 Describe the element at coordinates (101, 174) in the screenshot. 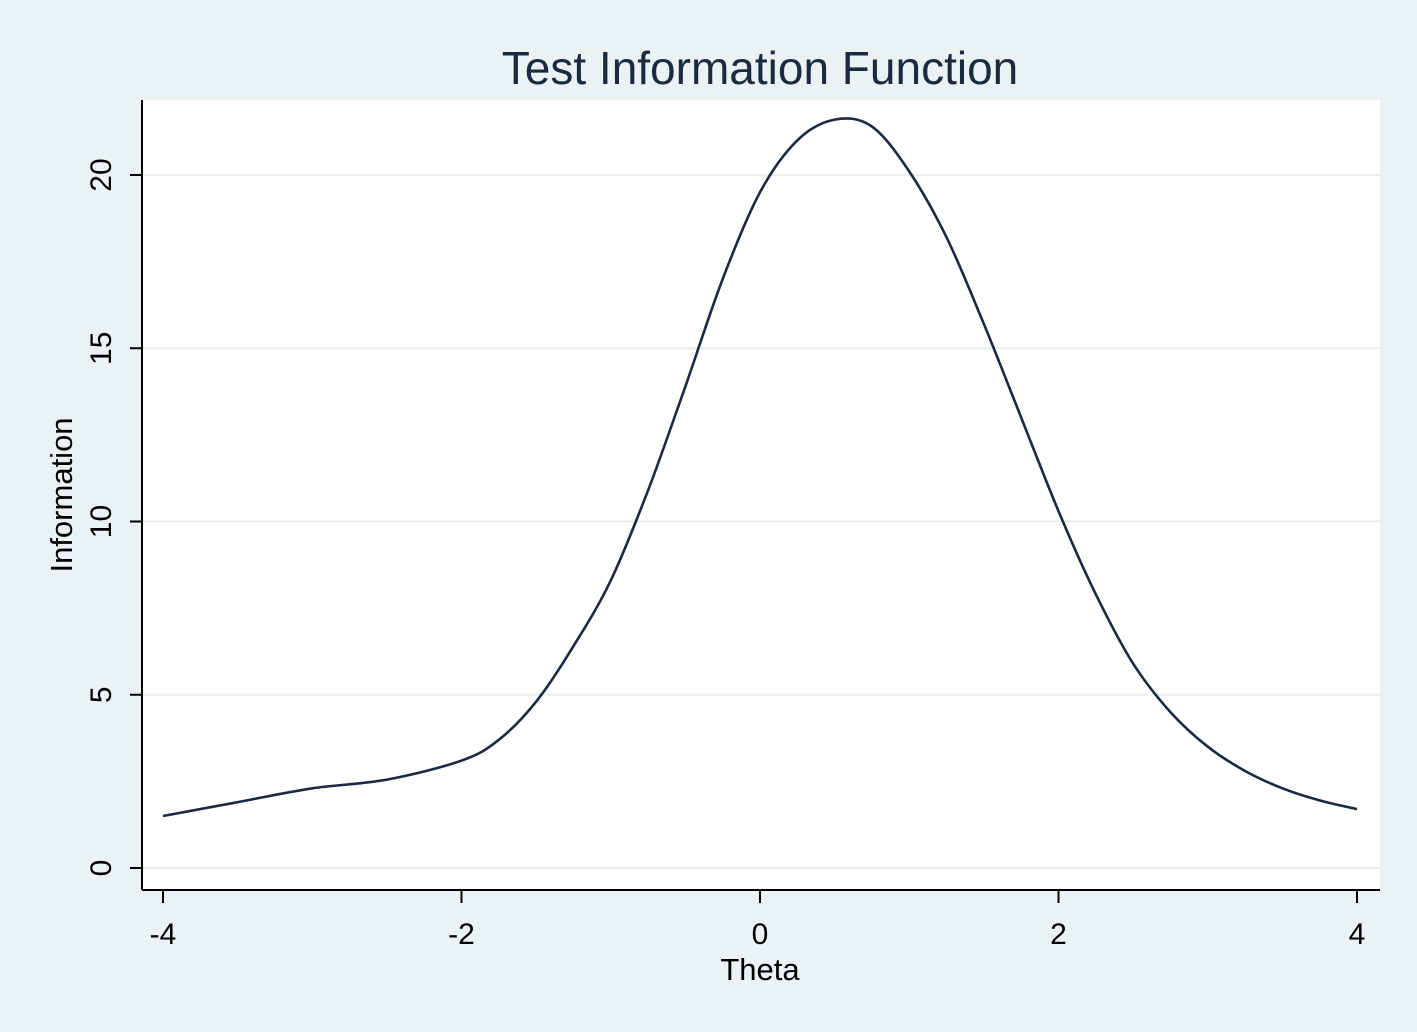

I see `y-tick-label: 20` at that location.